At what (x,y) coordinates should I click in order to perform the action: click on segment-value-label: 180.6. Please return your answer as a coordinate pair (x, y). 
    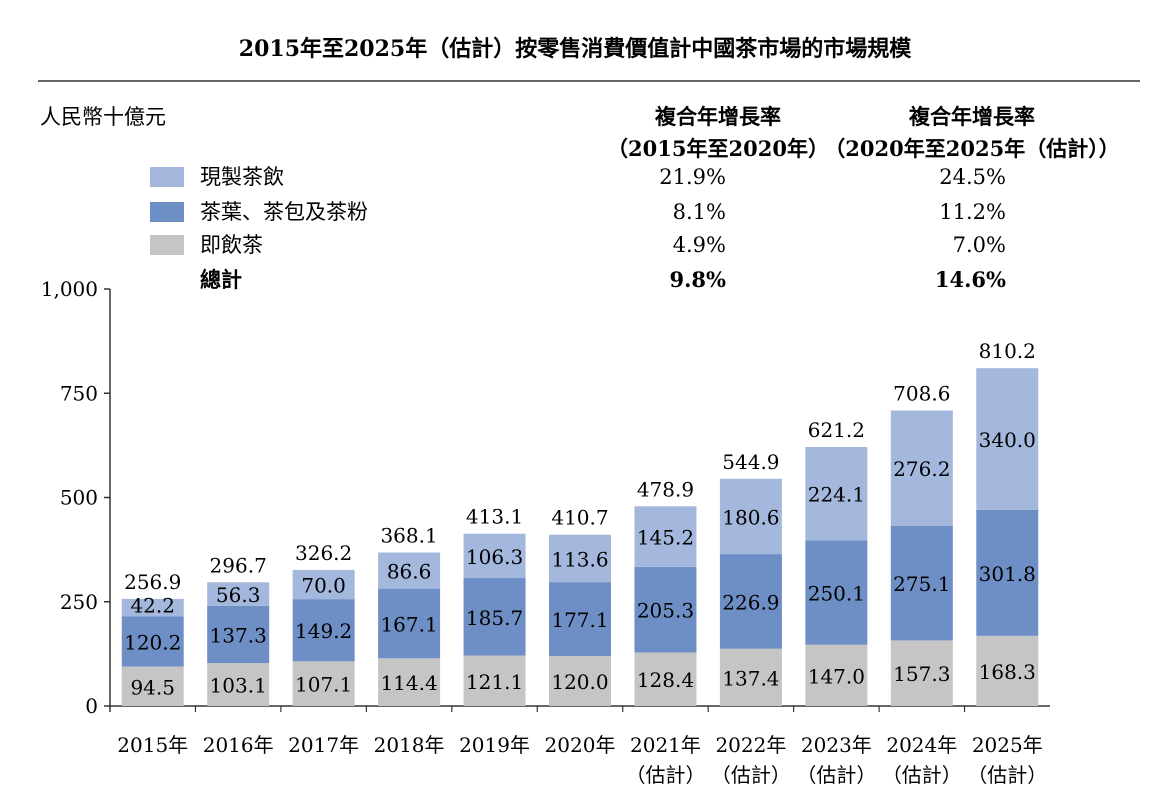
    Looking at the image, I should click on (750, 517).